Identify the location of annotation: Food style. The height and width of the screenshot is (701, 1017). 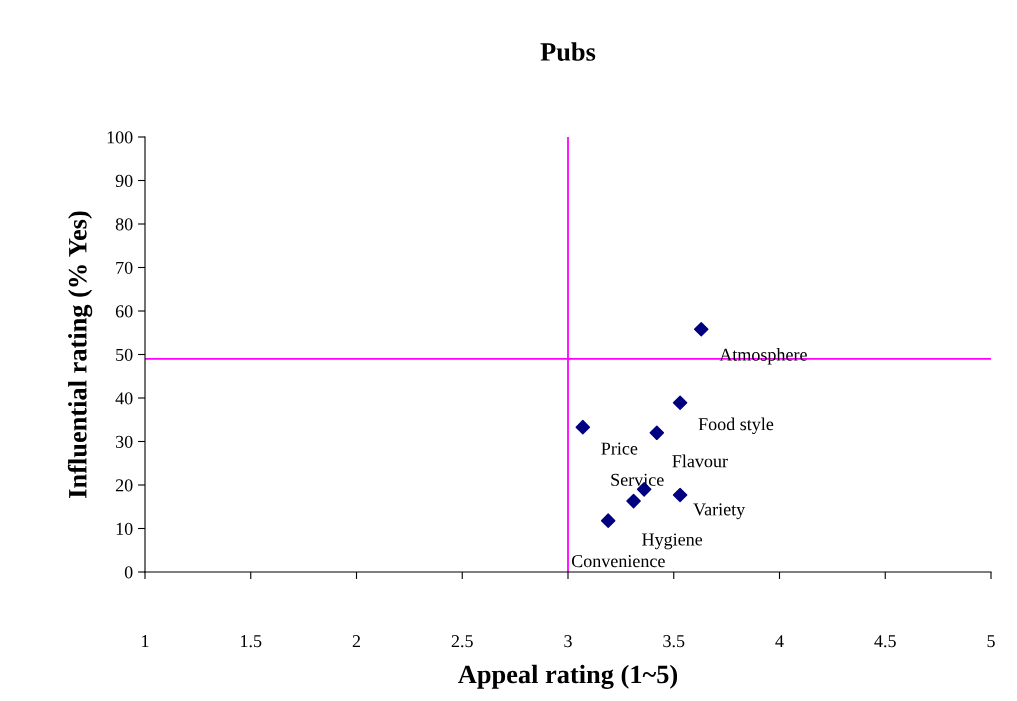
(736, 425).